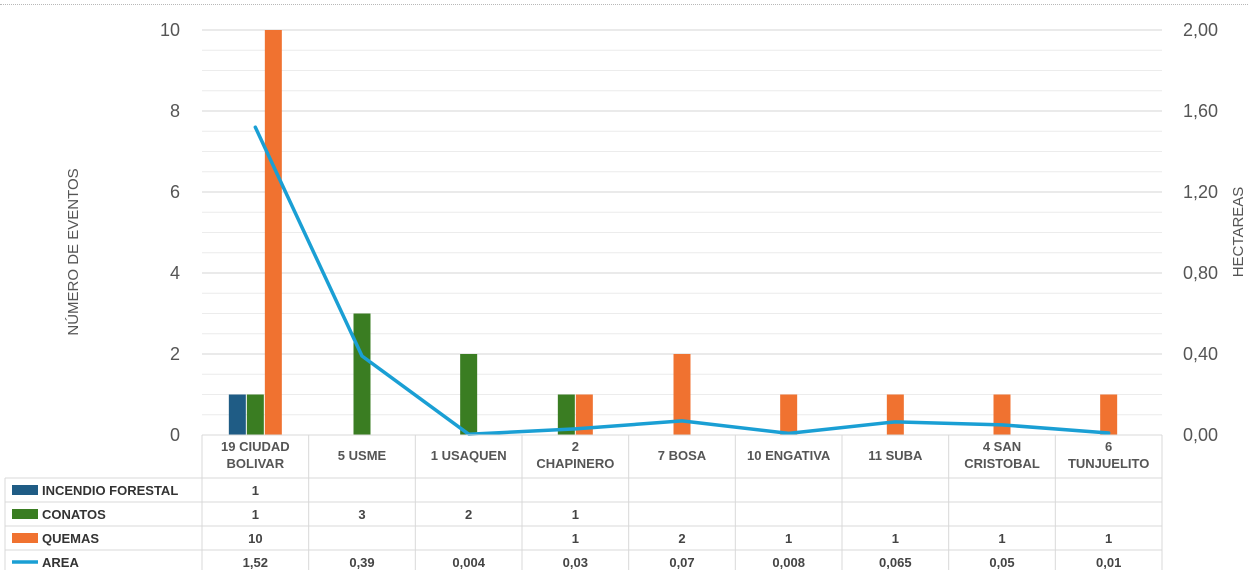  Describe the element at coordinates (1238, 232) in the screenshot. I see `y2-axis-title: HECTAREAS` at that location.